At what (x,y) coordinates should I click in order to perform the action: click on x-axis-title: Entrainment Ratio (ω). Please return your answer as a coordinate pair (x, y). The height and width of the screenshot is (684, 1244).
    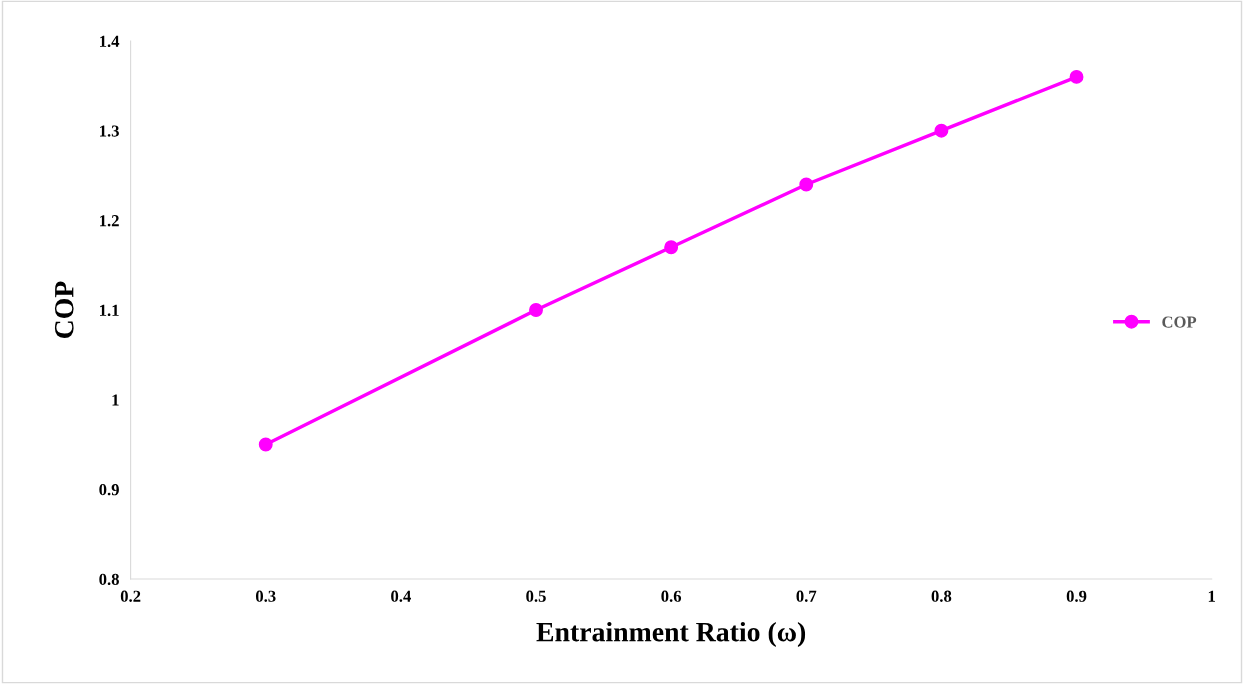
    Looking at the image, I should click on (671, 634).